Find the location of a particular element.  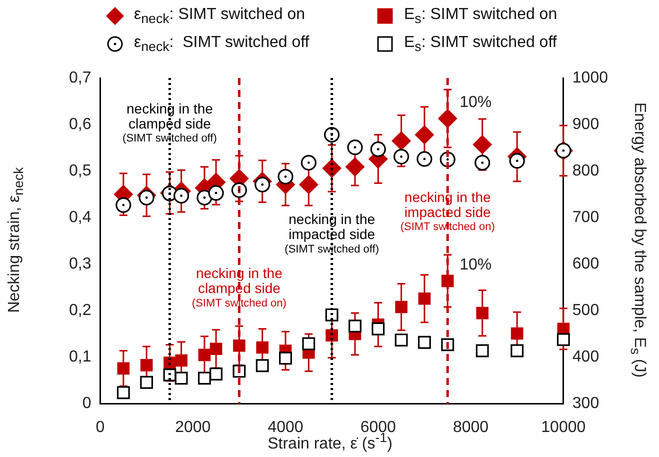

y2-tick-label: 400 is located at coordinates (586, 357).